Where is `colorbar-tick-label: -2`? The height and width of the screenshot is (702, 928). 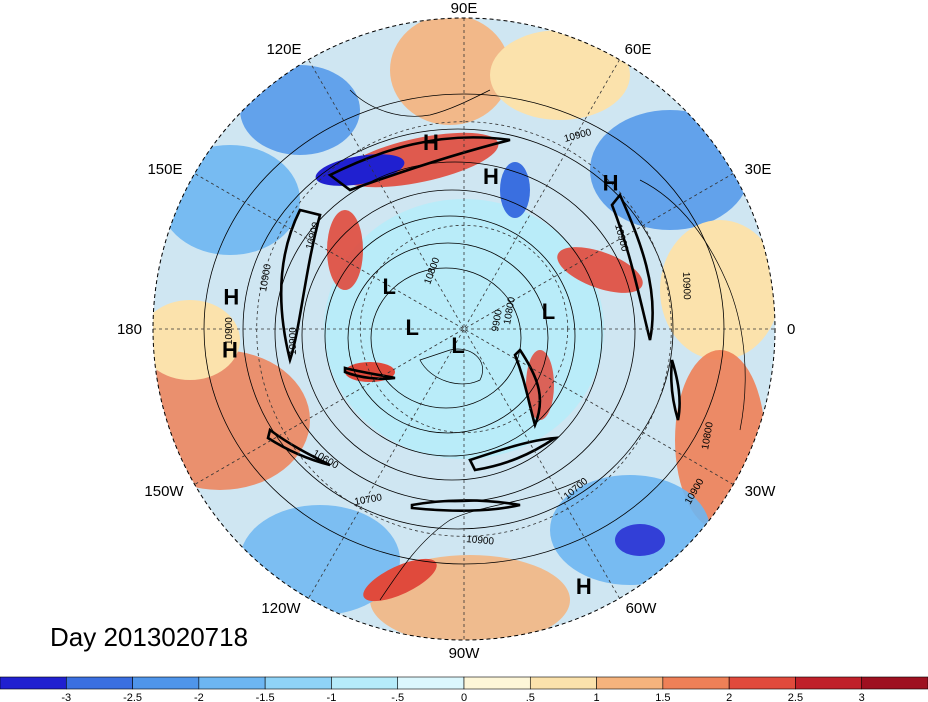 colorbar-tick-label: -2 is located at coordinates (199, 697).